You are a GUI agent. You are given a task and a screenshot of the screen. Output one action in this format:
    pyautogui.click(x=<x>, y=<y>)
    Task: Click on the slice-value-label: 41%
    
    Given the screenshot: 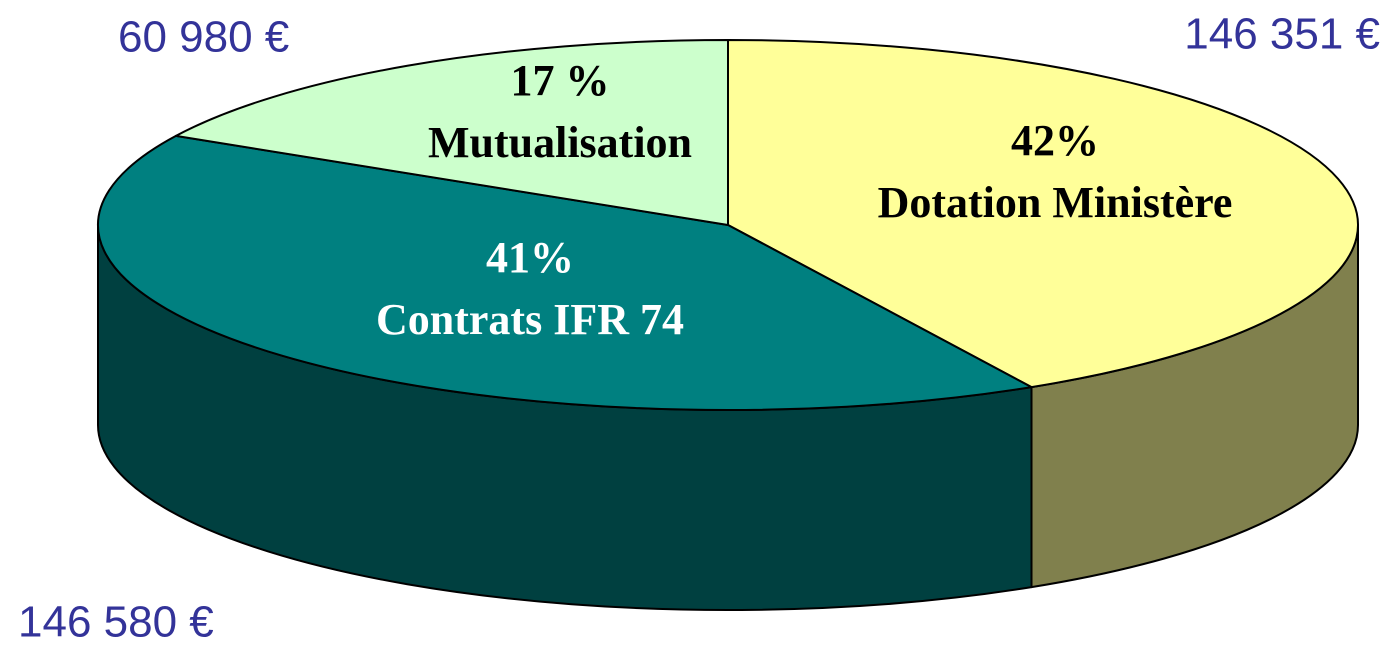 What is the action you would take?
    pyautogui.click(x=530, y=257)
    